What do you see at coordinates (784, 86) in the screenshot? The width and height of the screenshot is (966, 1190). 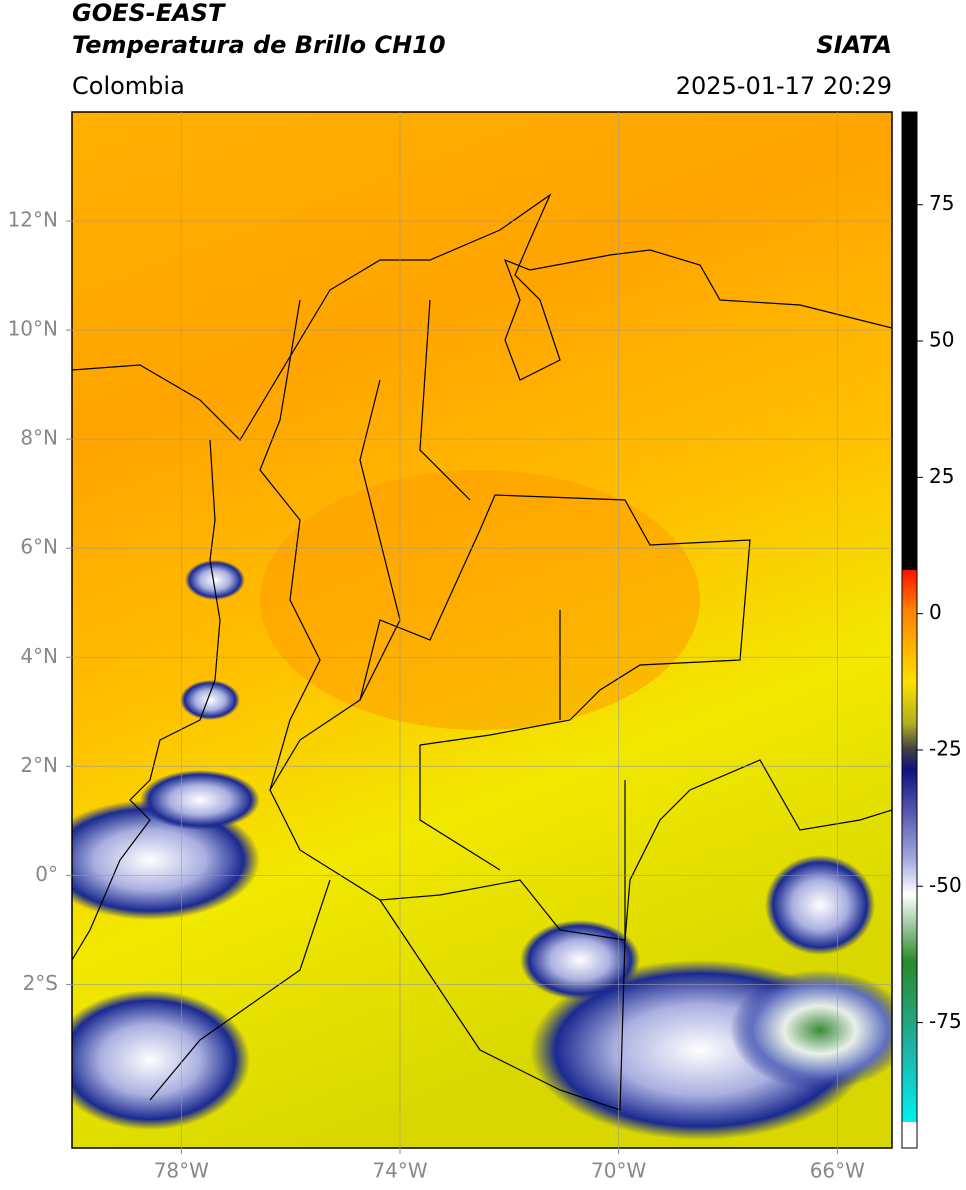 I see `timestamp: 2025-01-17 20:29` at bounding box center [784, 86].